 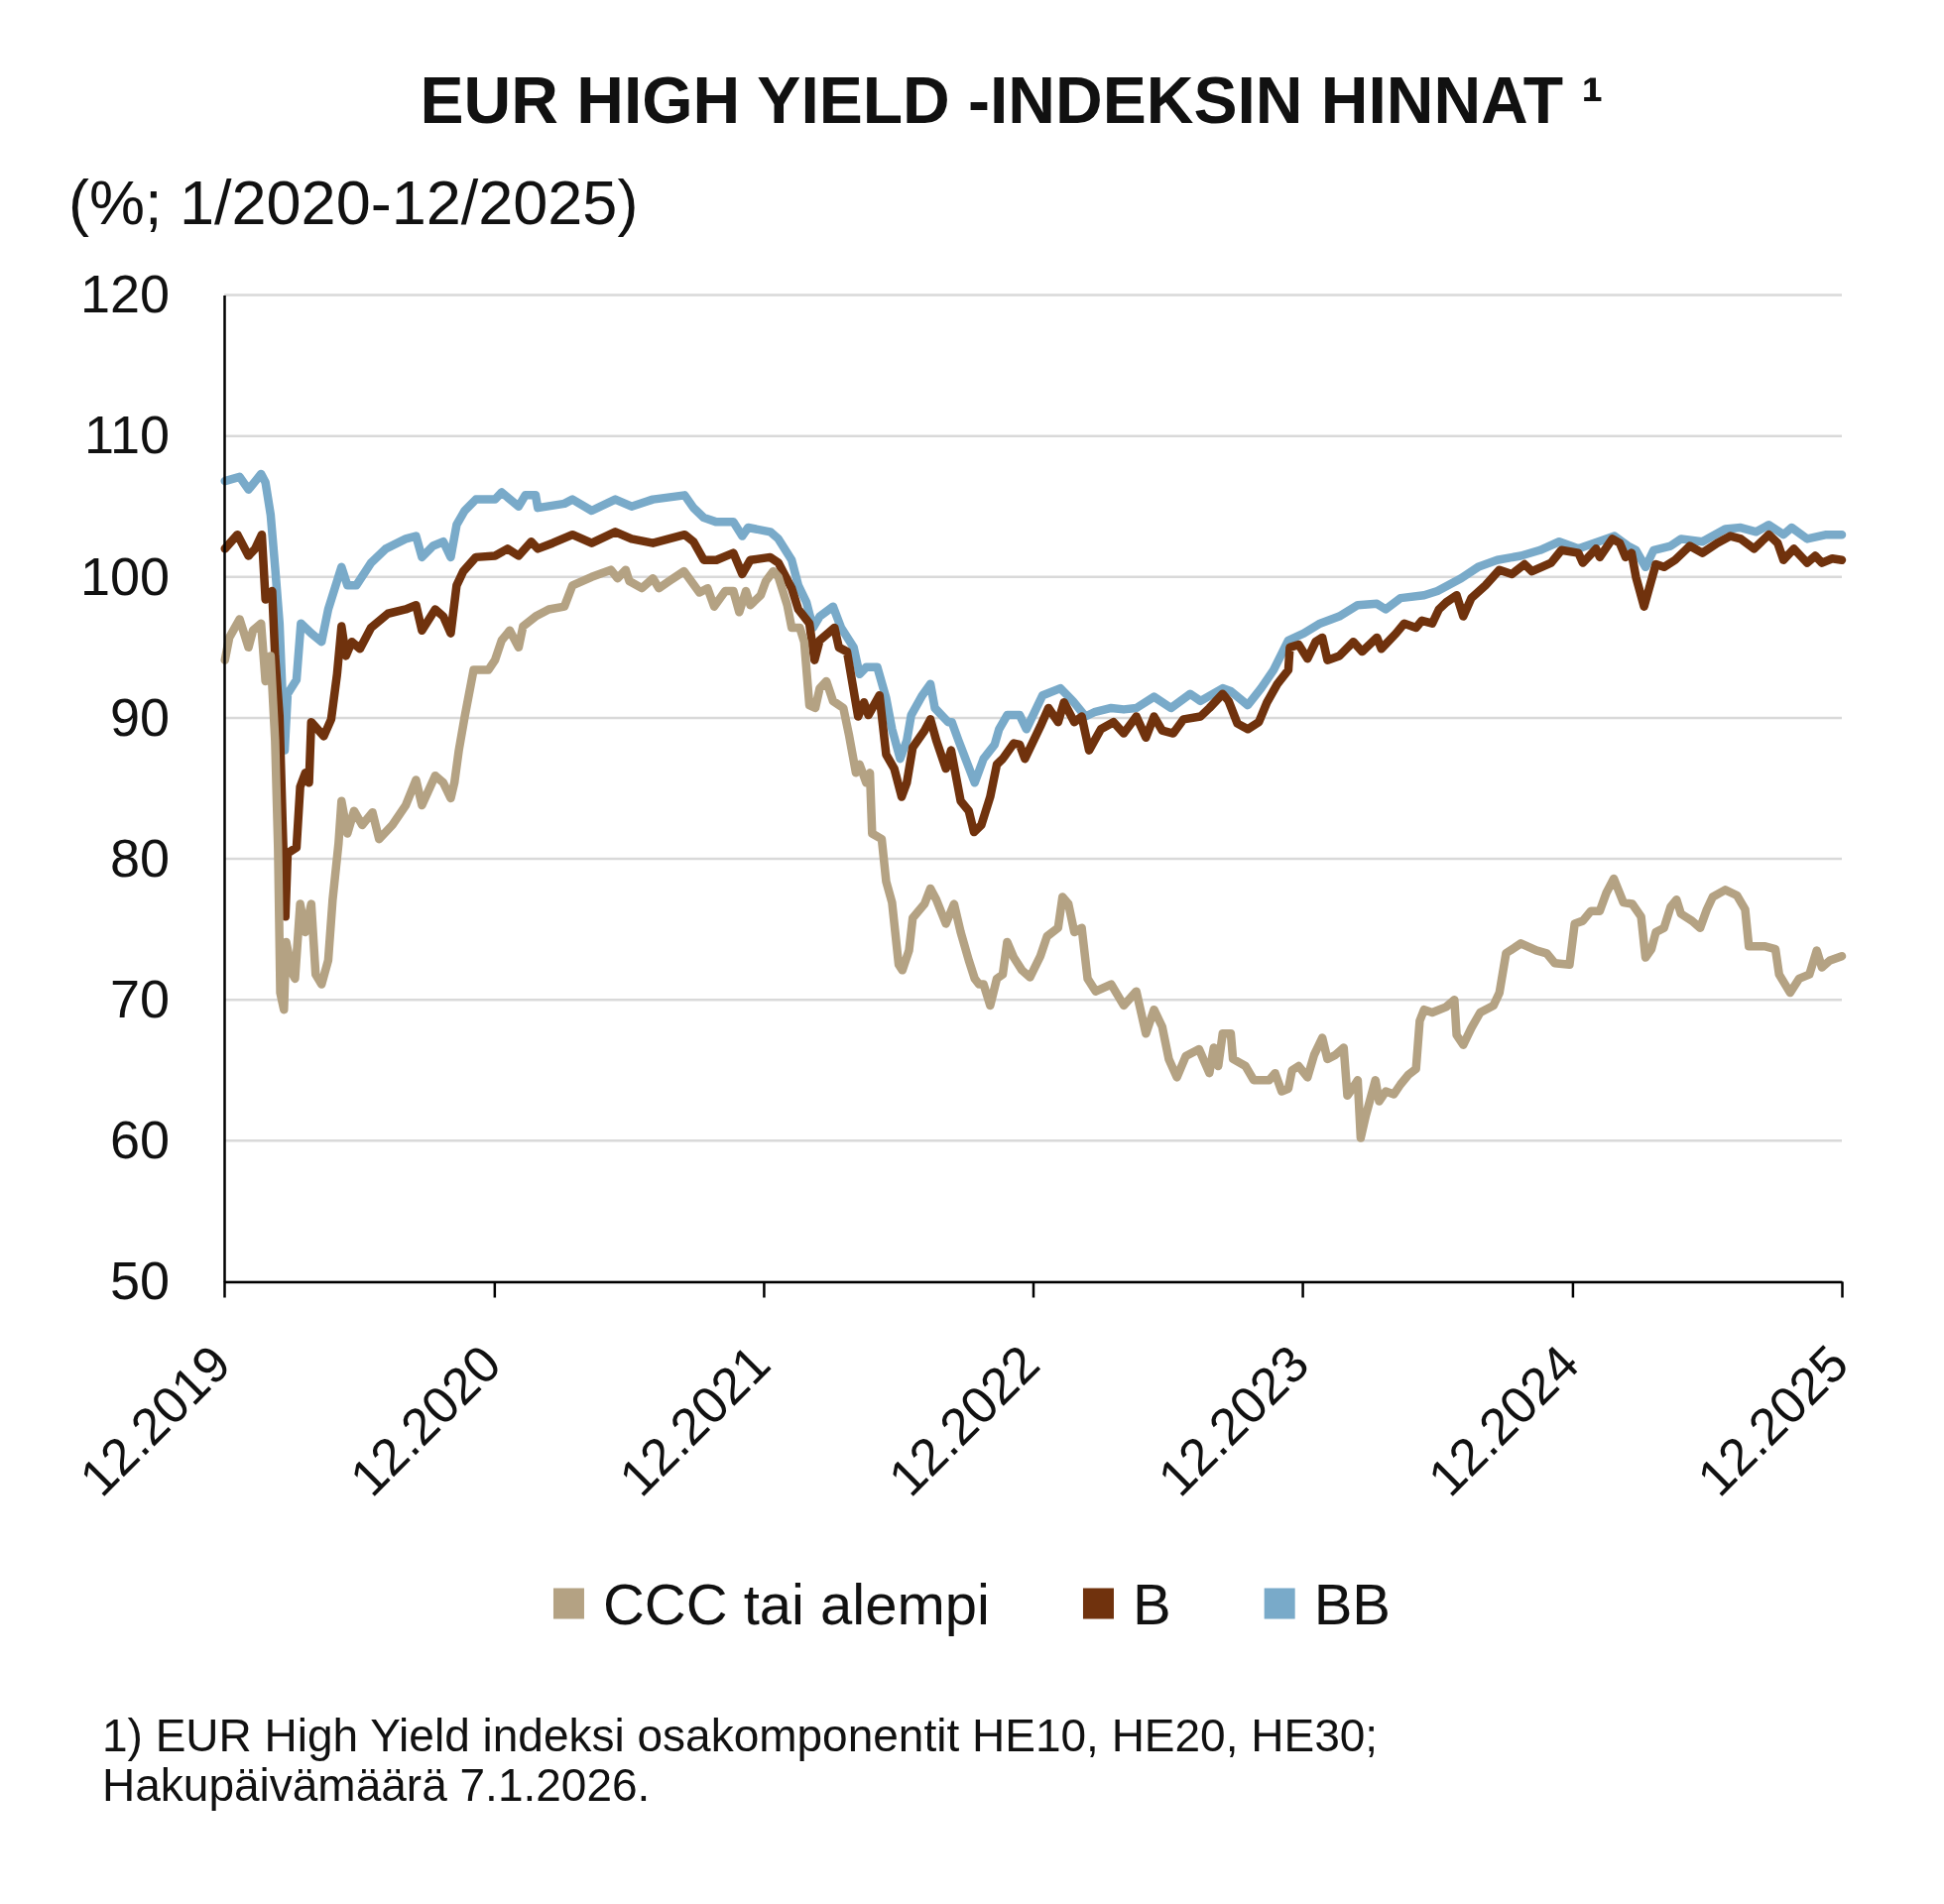 I want to click on y-tick-label: 60, so click(x=139, y=1140).